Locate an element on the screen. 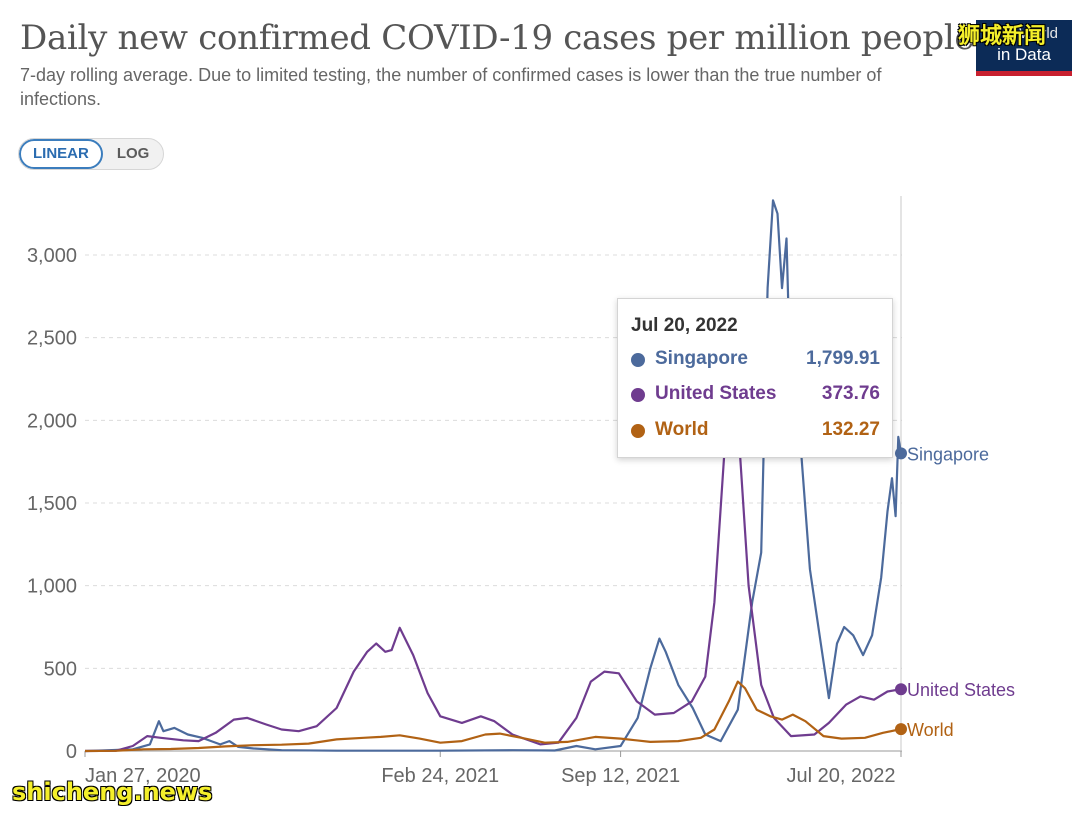 The image size is (1080, 813). y-tick-label: 0 is located at coordinates (71, 752).